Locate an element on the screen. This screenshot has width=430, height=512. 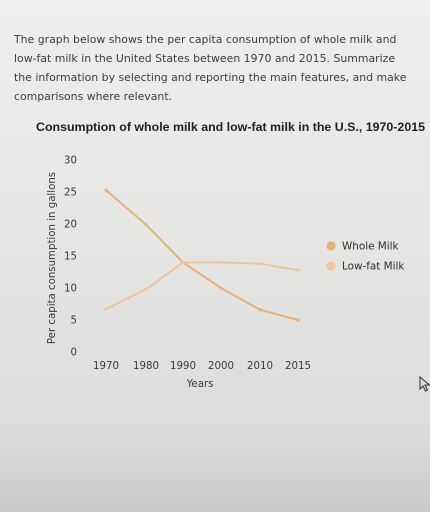
x-axis-title: Years is located at coordinates (200, 384).